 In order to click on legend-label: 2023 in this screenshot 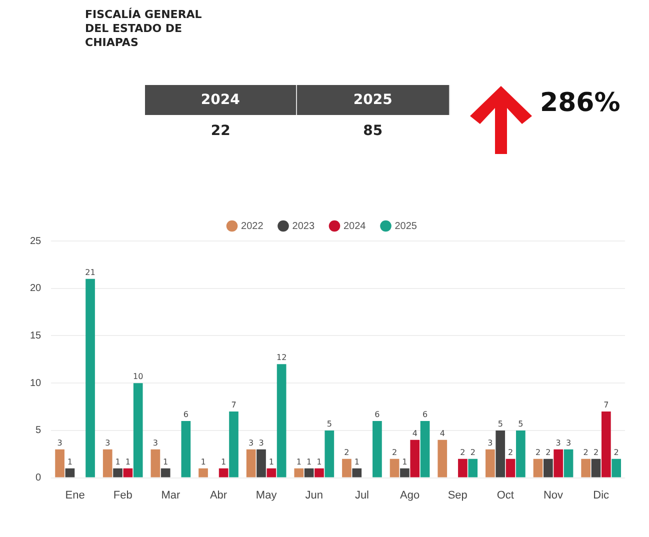, I will do `click(303, 226)`.